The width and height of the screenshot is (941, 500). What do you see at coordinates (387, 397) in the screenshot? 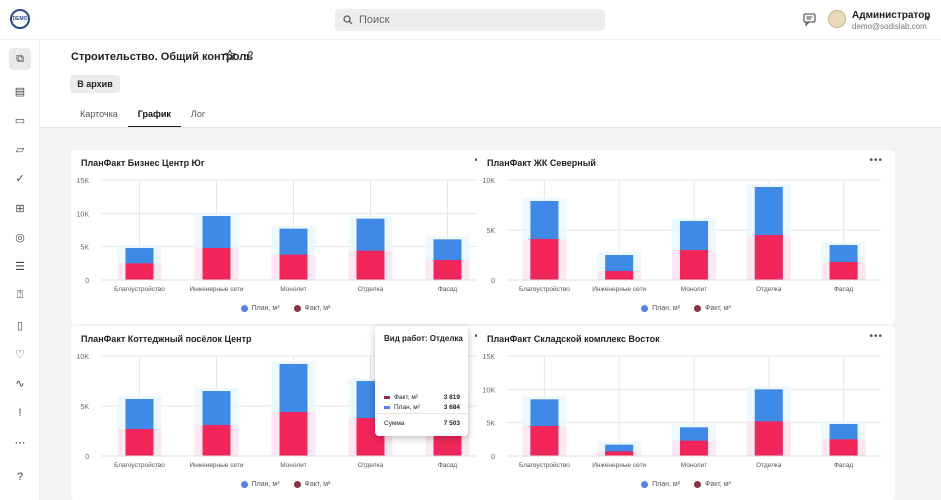
I see `fact-swatch` at bounding box center [387, 397].